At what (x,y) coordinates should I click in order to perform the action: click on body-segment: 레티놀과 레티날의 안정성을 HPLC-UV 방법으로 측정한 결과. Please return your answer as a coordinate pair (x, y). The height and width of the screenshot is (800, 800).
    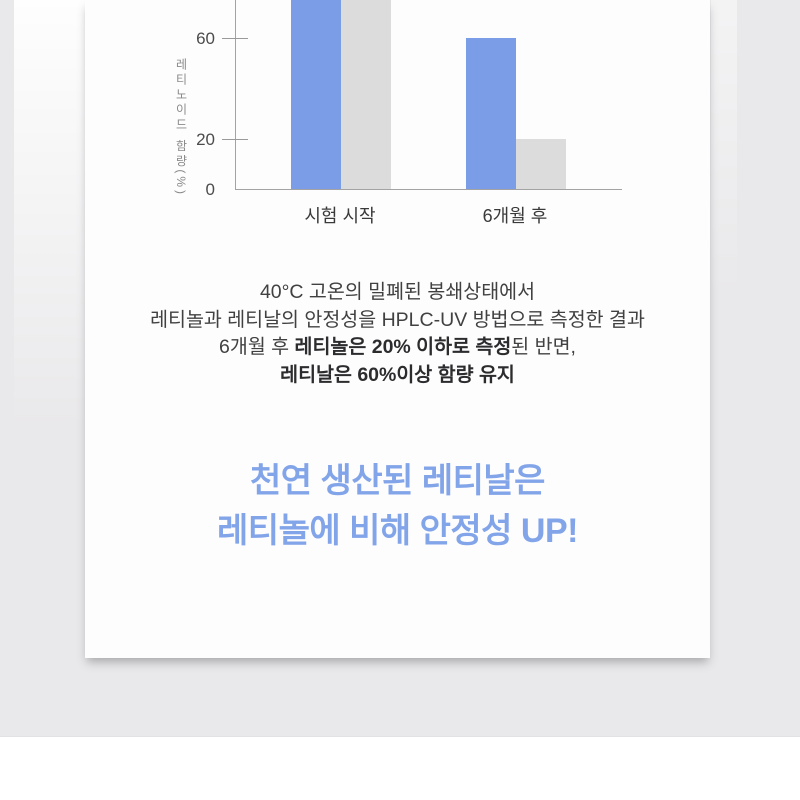
    Looking at the image, I should click on (397, 319).